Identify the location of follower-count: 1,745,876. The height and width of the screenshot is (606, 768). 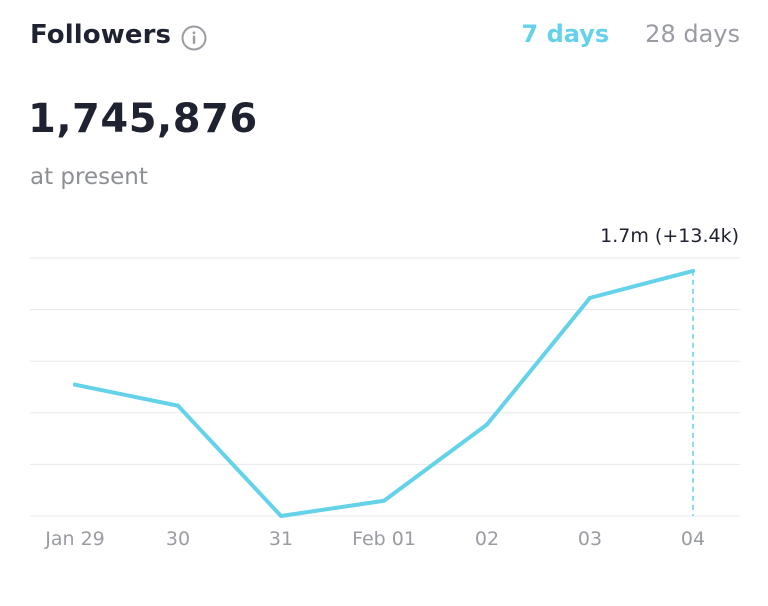
(143, 119).